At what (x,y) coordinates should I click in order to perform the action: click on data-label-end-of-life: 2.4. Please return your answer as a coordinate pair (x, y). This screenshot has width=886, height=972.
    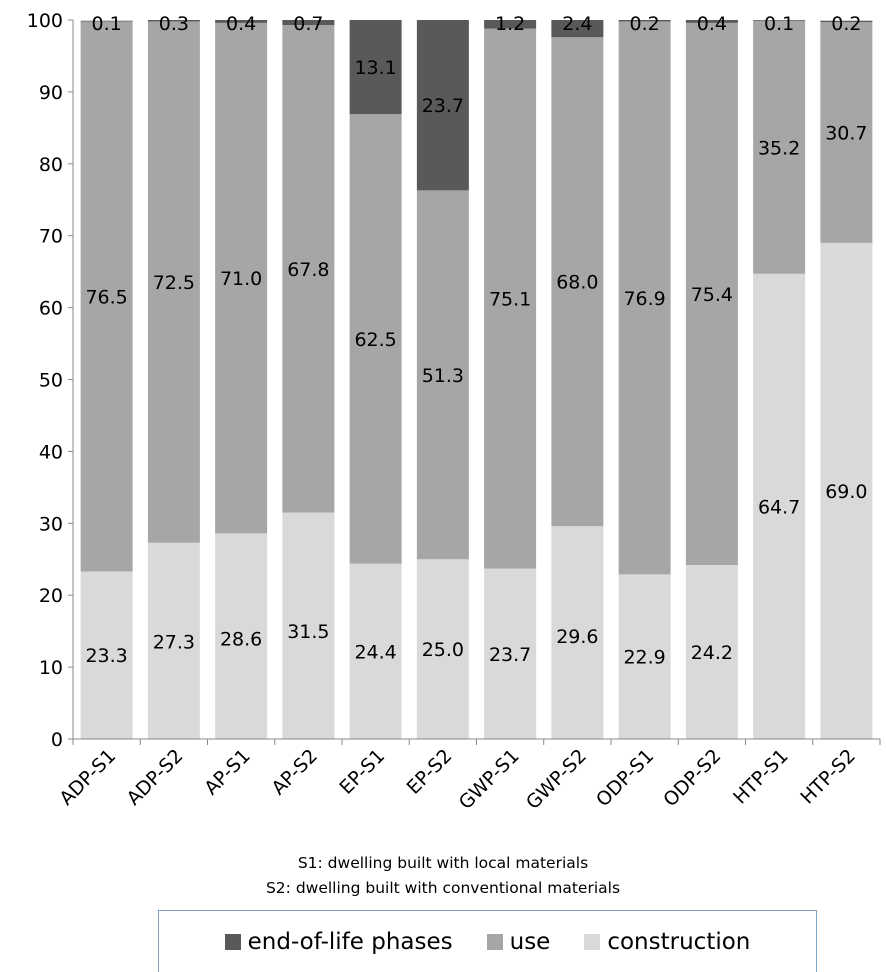
    Looking at the image, I should click on (577, 24).